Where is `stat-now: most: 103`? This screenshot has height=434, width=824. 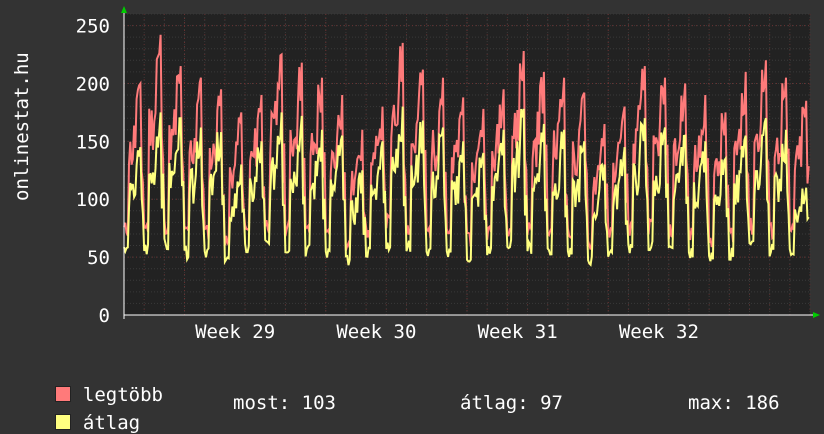 stat-now: most: 103 is located at coordinates (284, 403).